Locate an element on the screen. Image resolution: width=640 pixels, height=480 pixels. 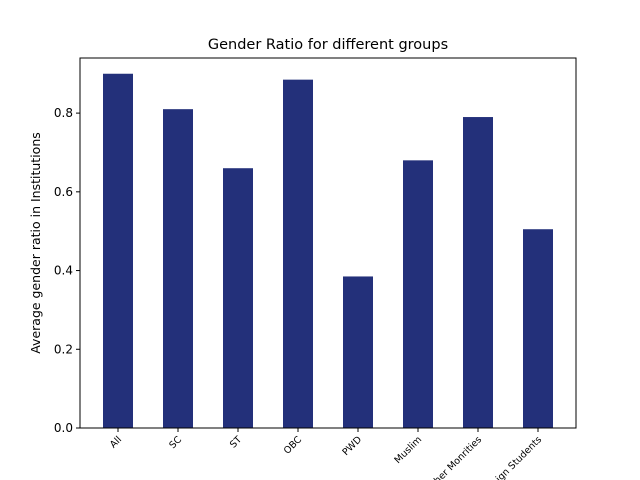
y-tick-label: 0.4 is located at coordinates (63, 271).